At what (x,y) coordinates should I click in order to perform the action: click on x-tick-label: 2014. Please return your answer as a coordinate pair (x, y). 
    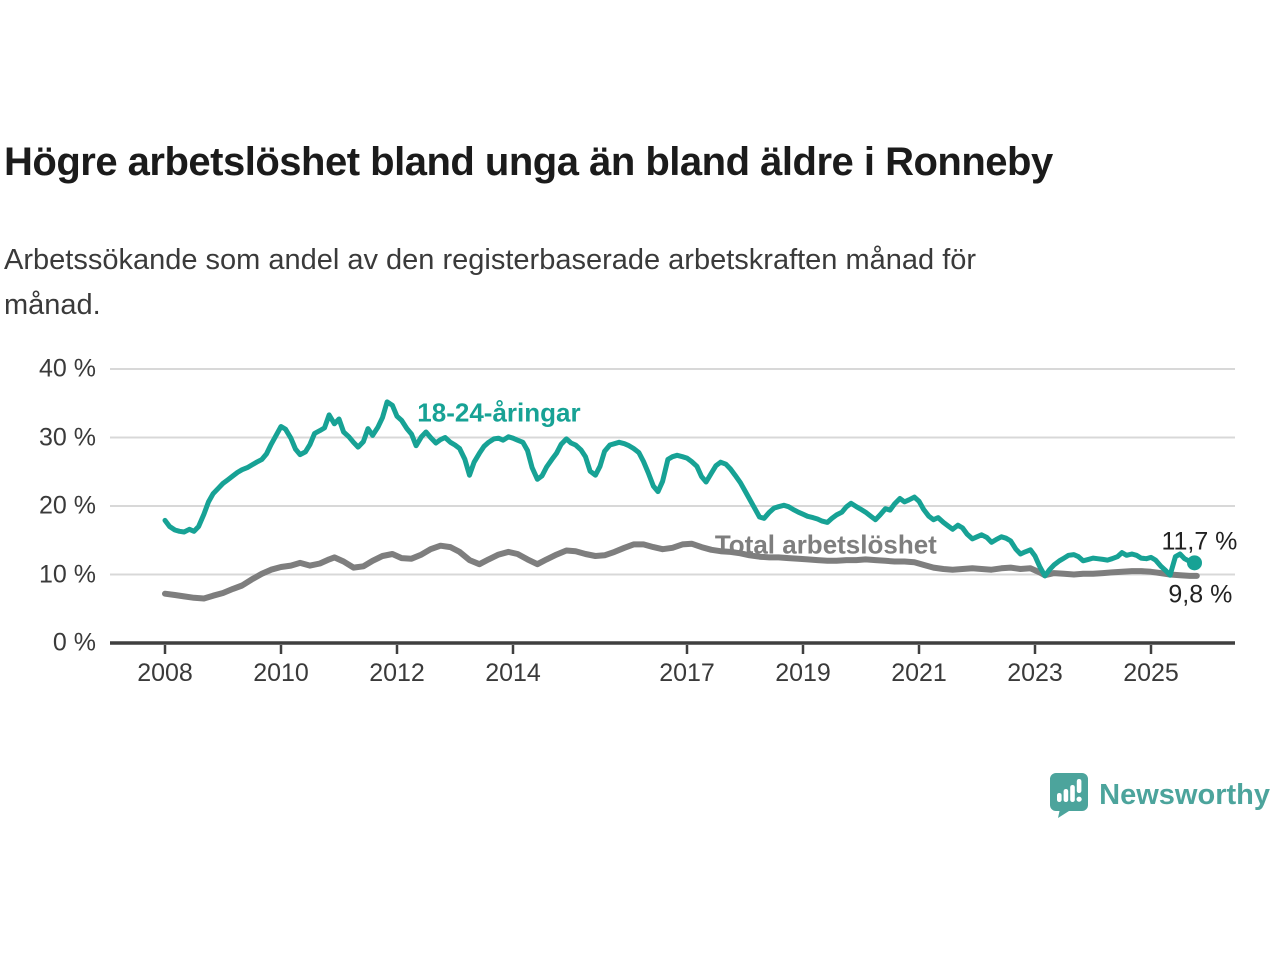
    Looking at the image, I should click on (513, 673).